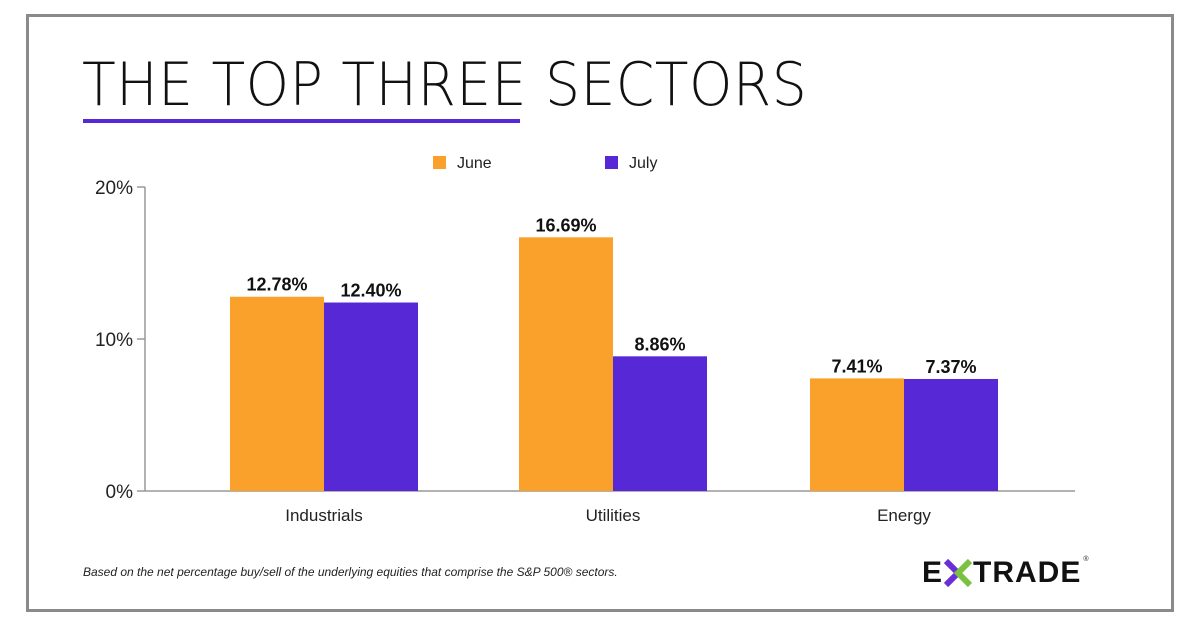  I want to click on data-label: 16.69%, so click(565, 225).